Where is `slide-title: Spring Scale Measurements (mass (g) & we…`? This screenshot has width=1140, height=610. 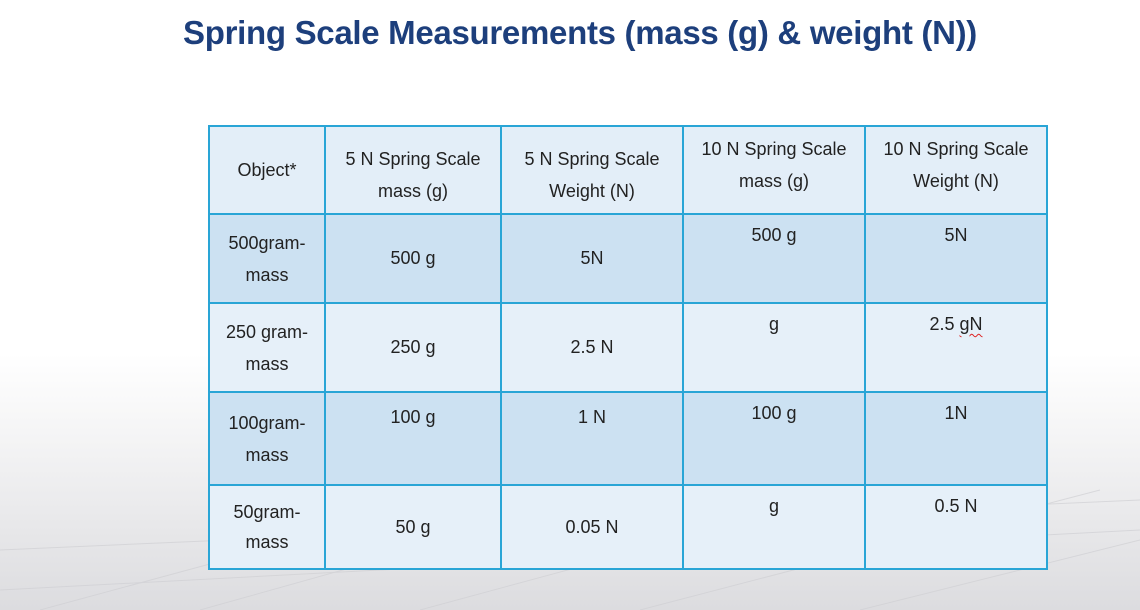 slide-title: Spring Scale Measurements (mass (g) & we… is located at coordinates (580, 32).